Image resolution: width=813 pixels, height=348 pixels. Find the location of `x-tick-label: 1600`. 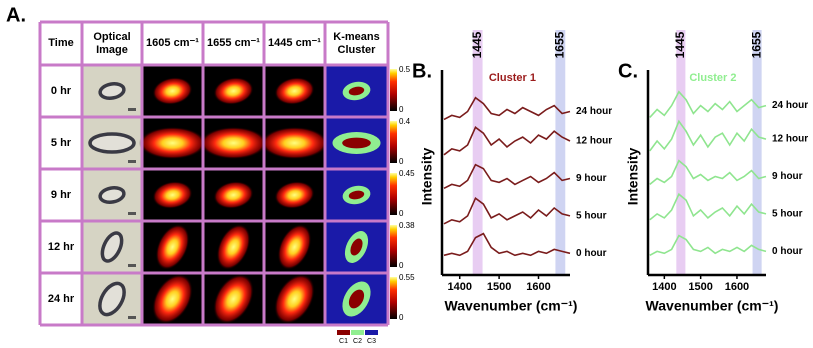

x-tick-label: 1600 is located at coordinates (538, 287).